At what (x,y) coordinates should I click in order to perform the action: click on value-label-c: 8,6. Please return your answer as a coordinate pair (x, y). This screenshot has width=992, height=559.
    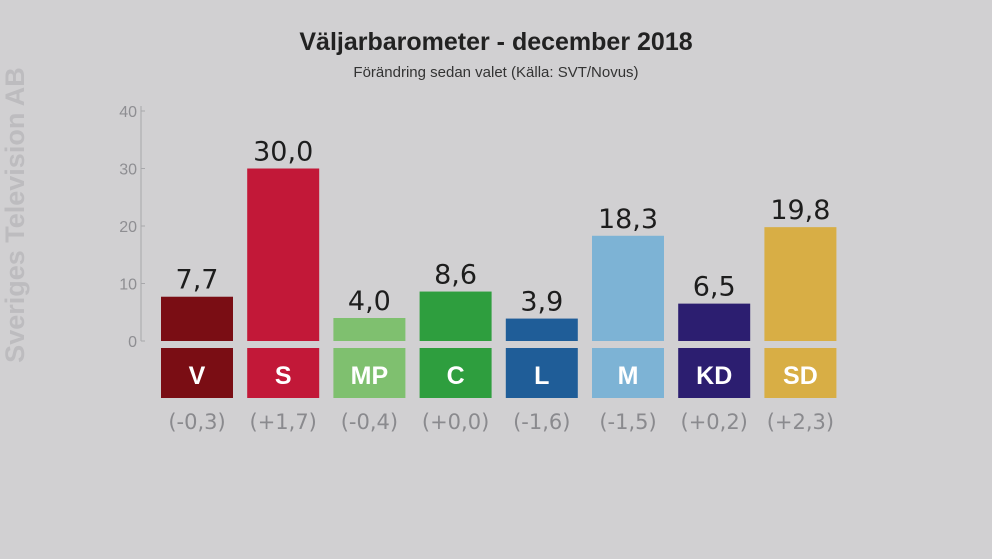
    Looking at the image, I should click on (455, 275).